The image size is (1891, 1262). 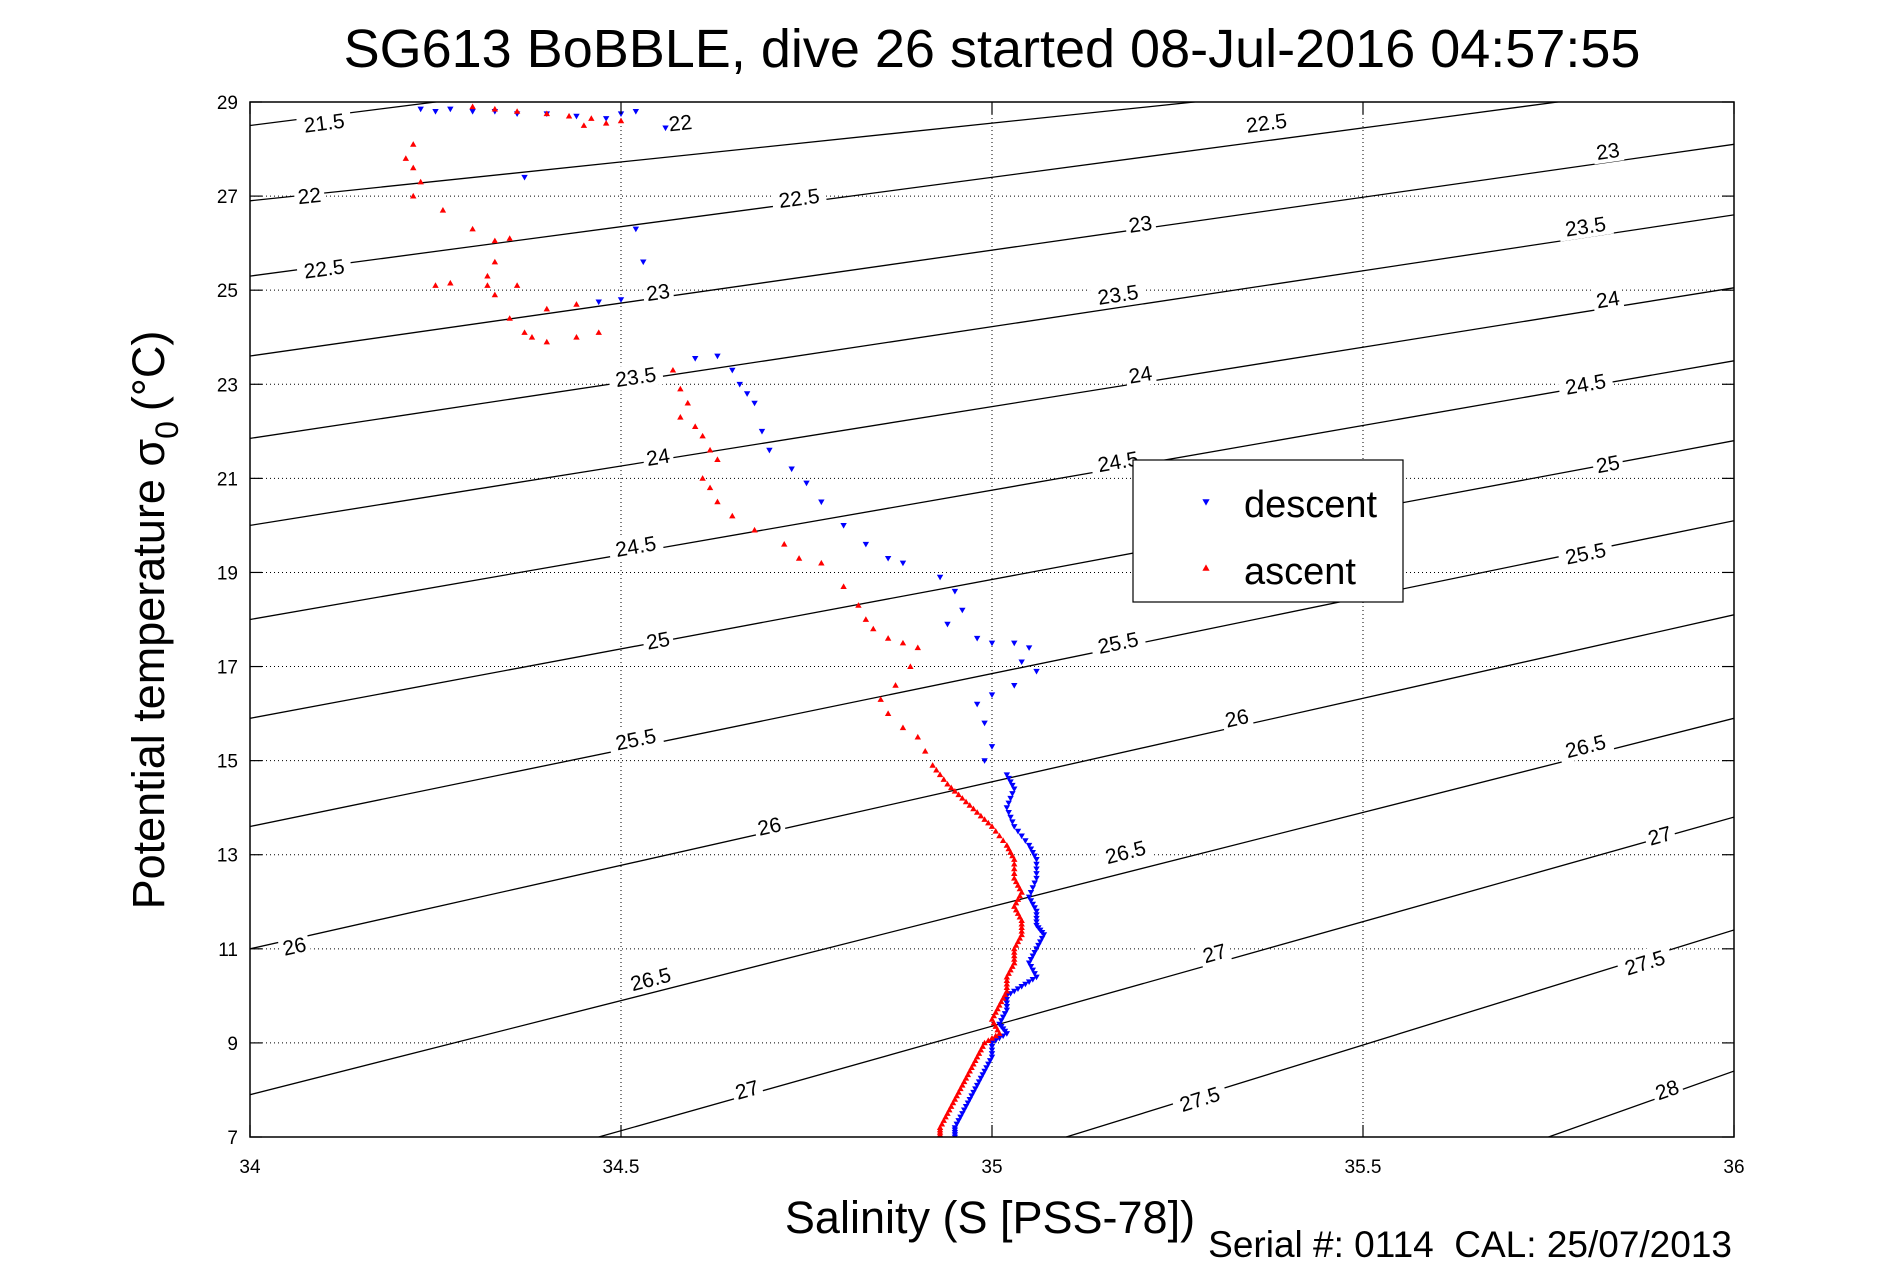 I want to click on y-tick-label: 23, so click(x=227, y=385).